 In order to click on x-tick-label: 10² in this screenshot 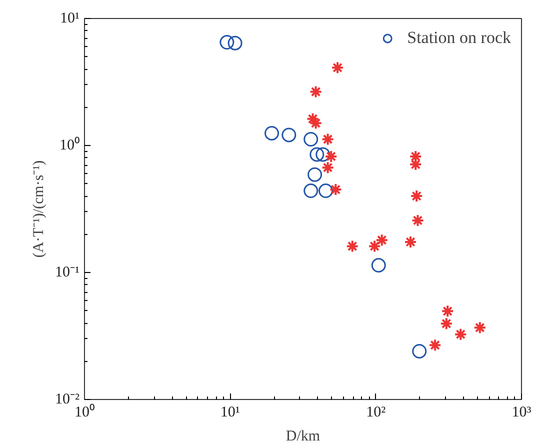, I will do `click(376, 412)`.